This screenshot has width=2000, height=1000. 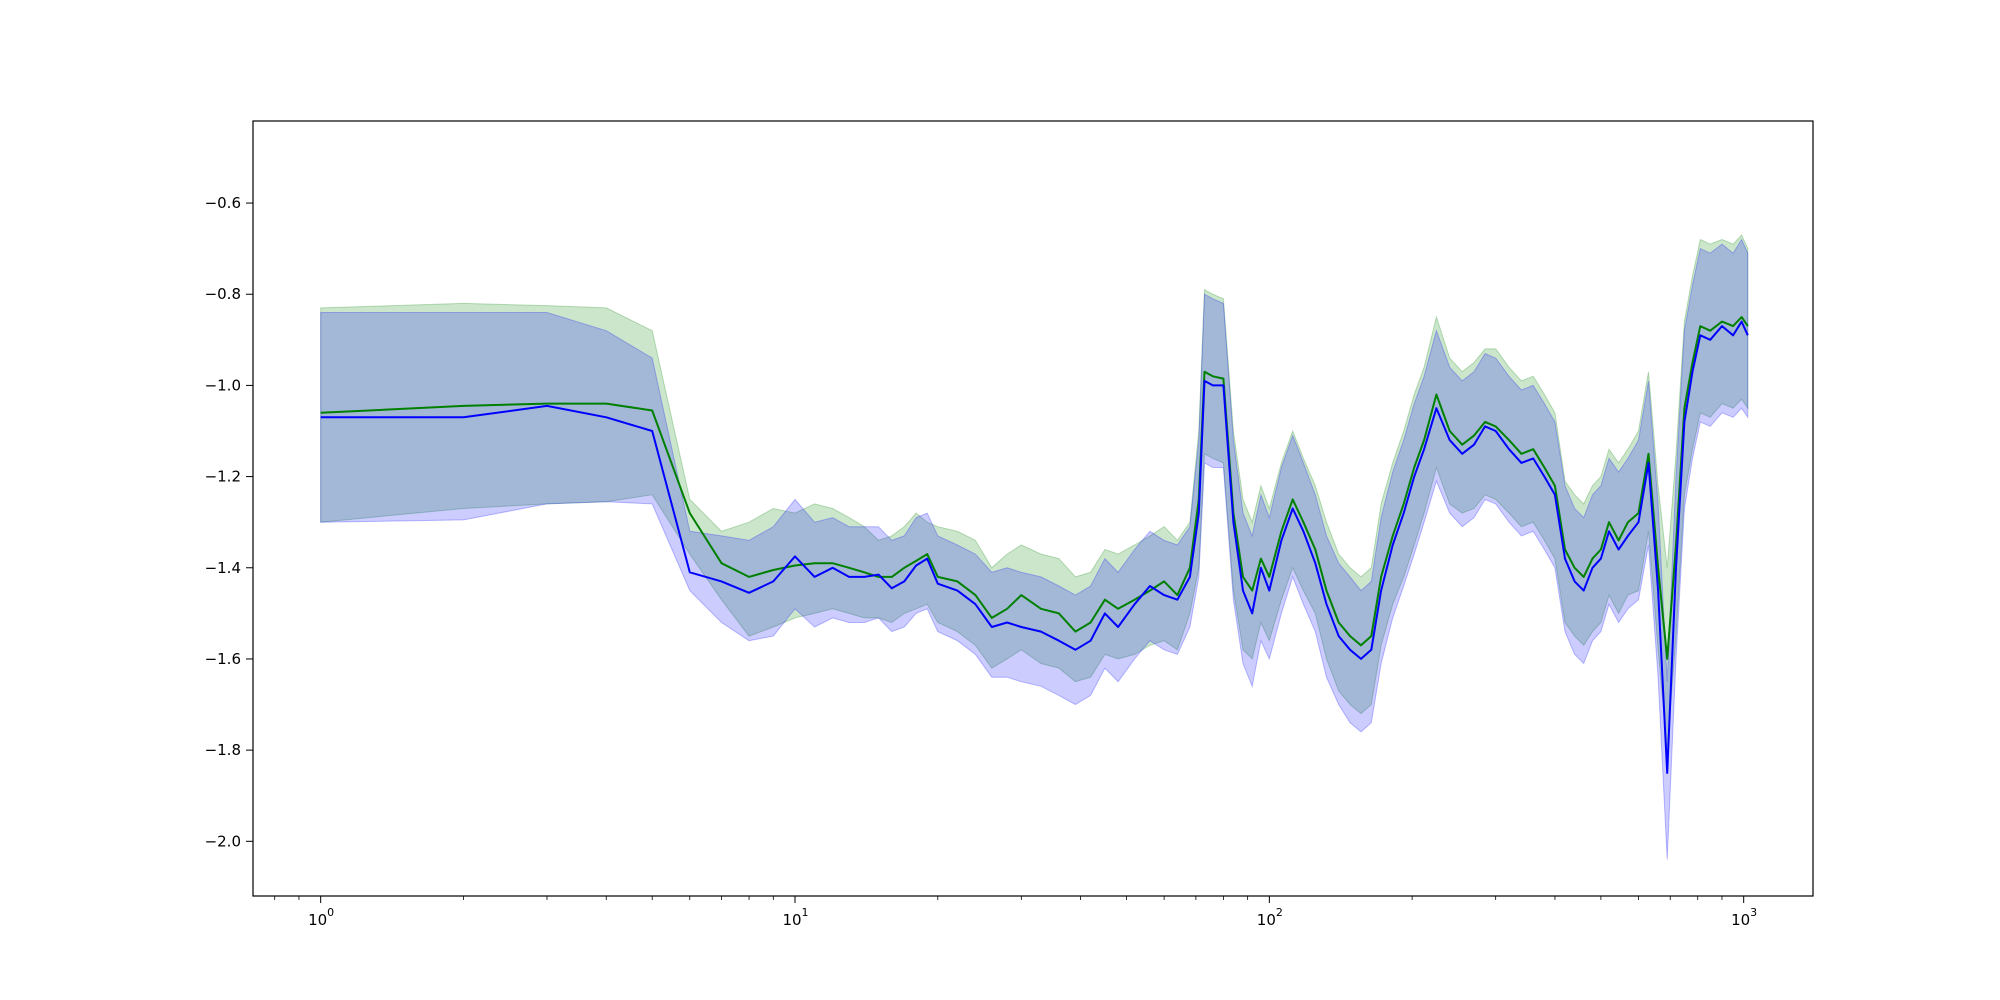 I want to click on x-tick-exponent: 3, so click(x=1753, y=912).